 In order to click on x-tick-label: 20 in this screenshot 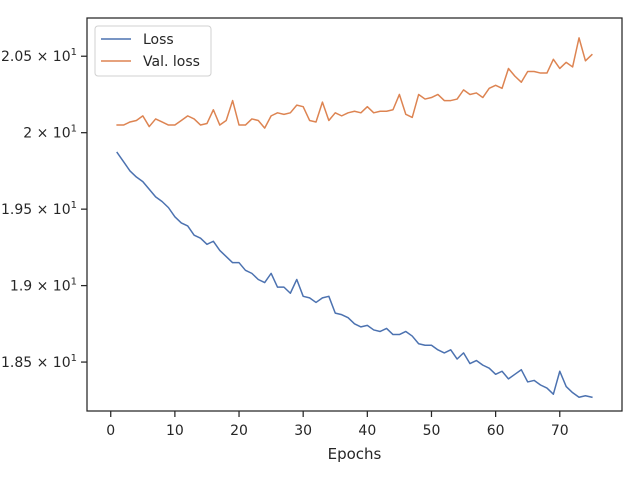, I will do `click(239, 431)`.